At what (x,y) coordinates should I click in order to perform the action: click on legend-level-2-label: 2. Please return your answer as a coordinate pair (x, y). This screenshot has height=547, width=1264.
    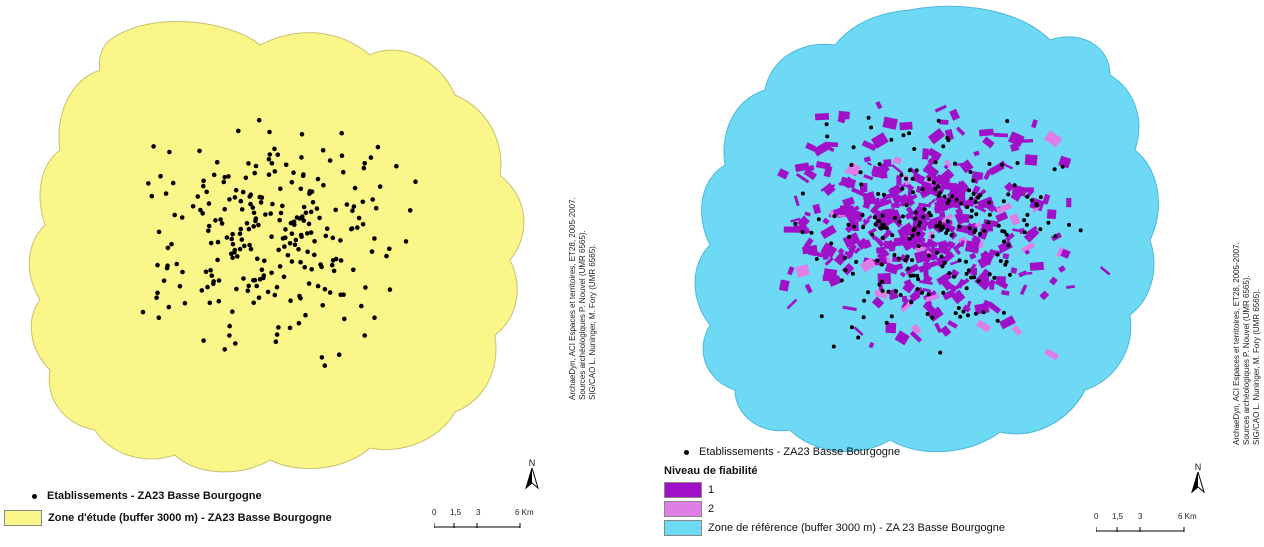
    Looking at the image, I should click on (711, 509).